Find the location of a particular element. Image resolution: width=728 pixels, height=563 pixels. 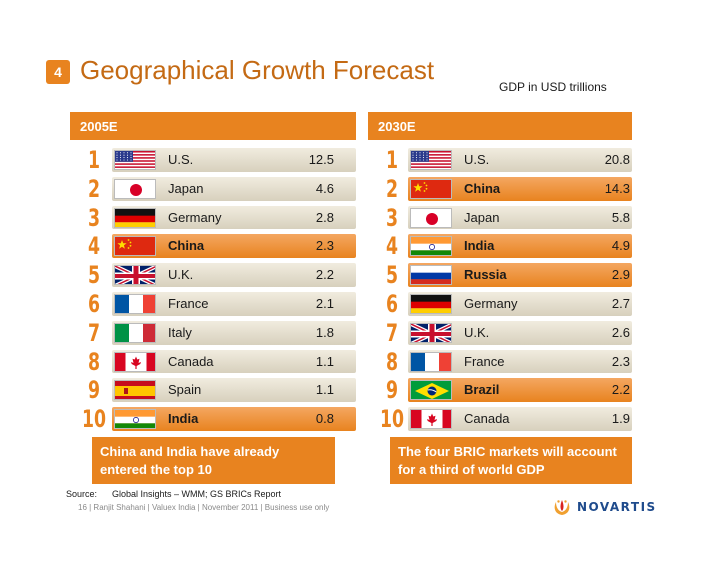

logo-wordmark: NOVARTIS is located at coordinates (617, 507).